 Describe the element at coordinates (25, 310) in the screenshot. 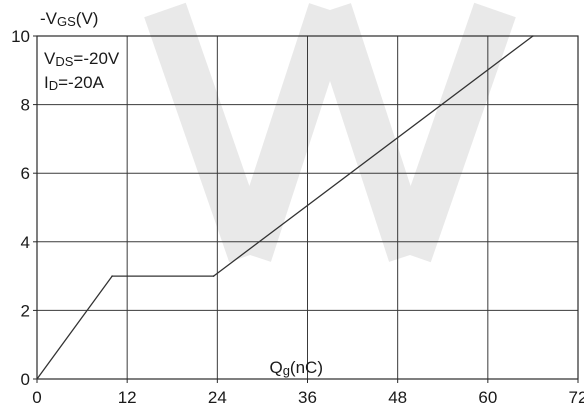

I see `y-tick-label: 2` at that location.